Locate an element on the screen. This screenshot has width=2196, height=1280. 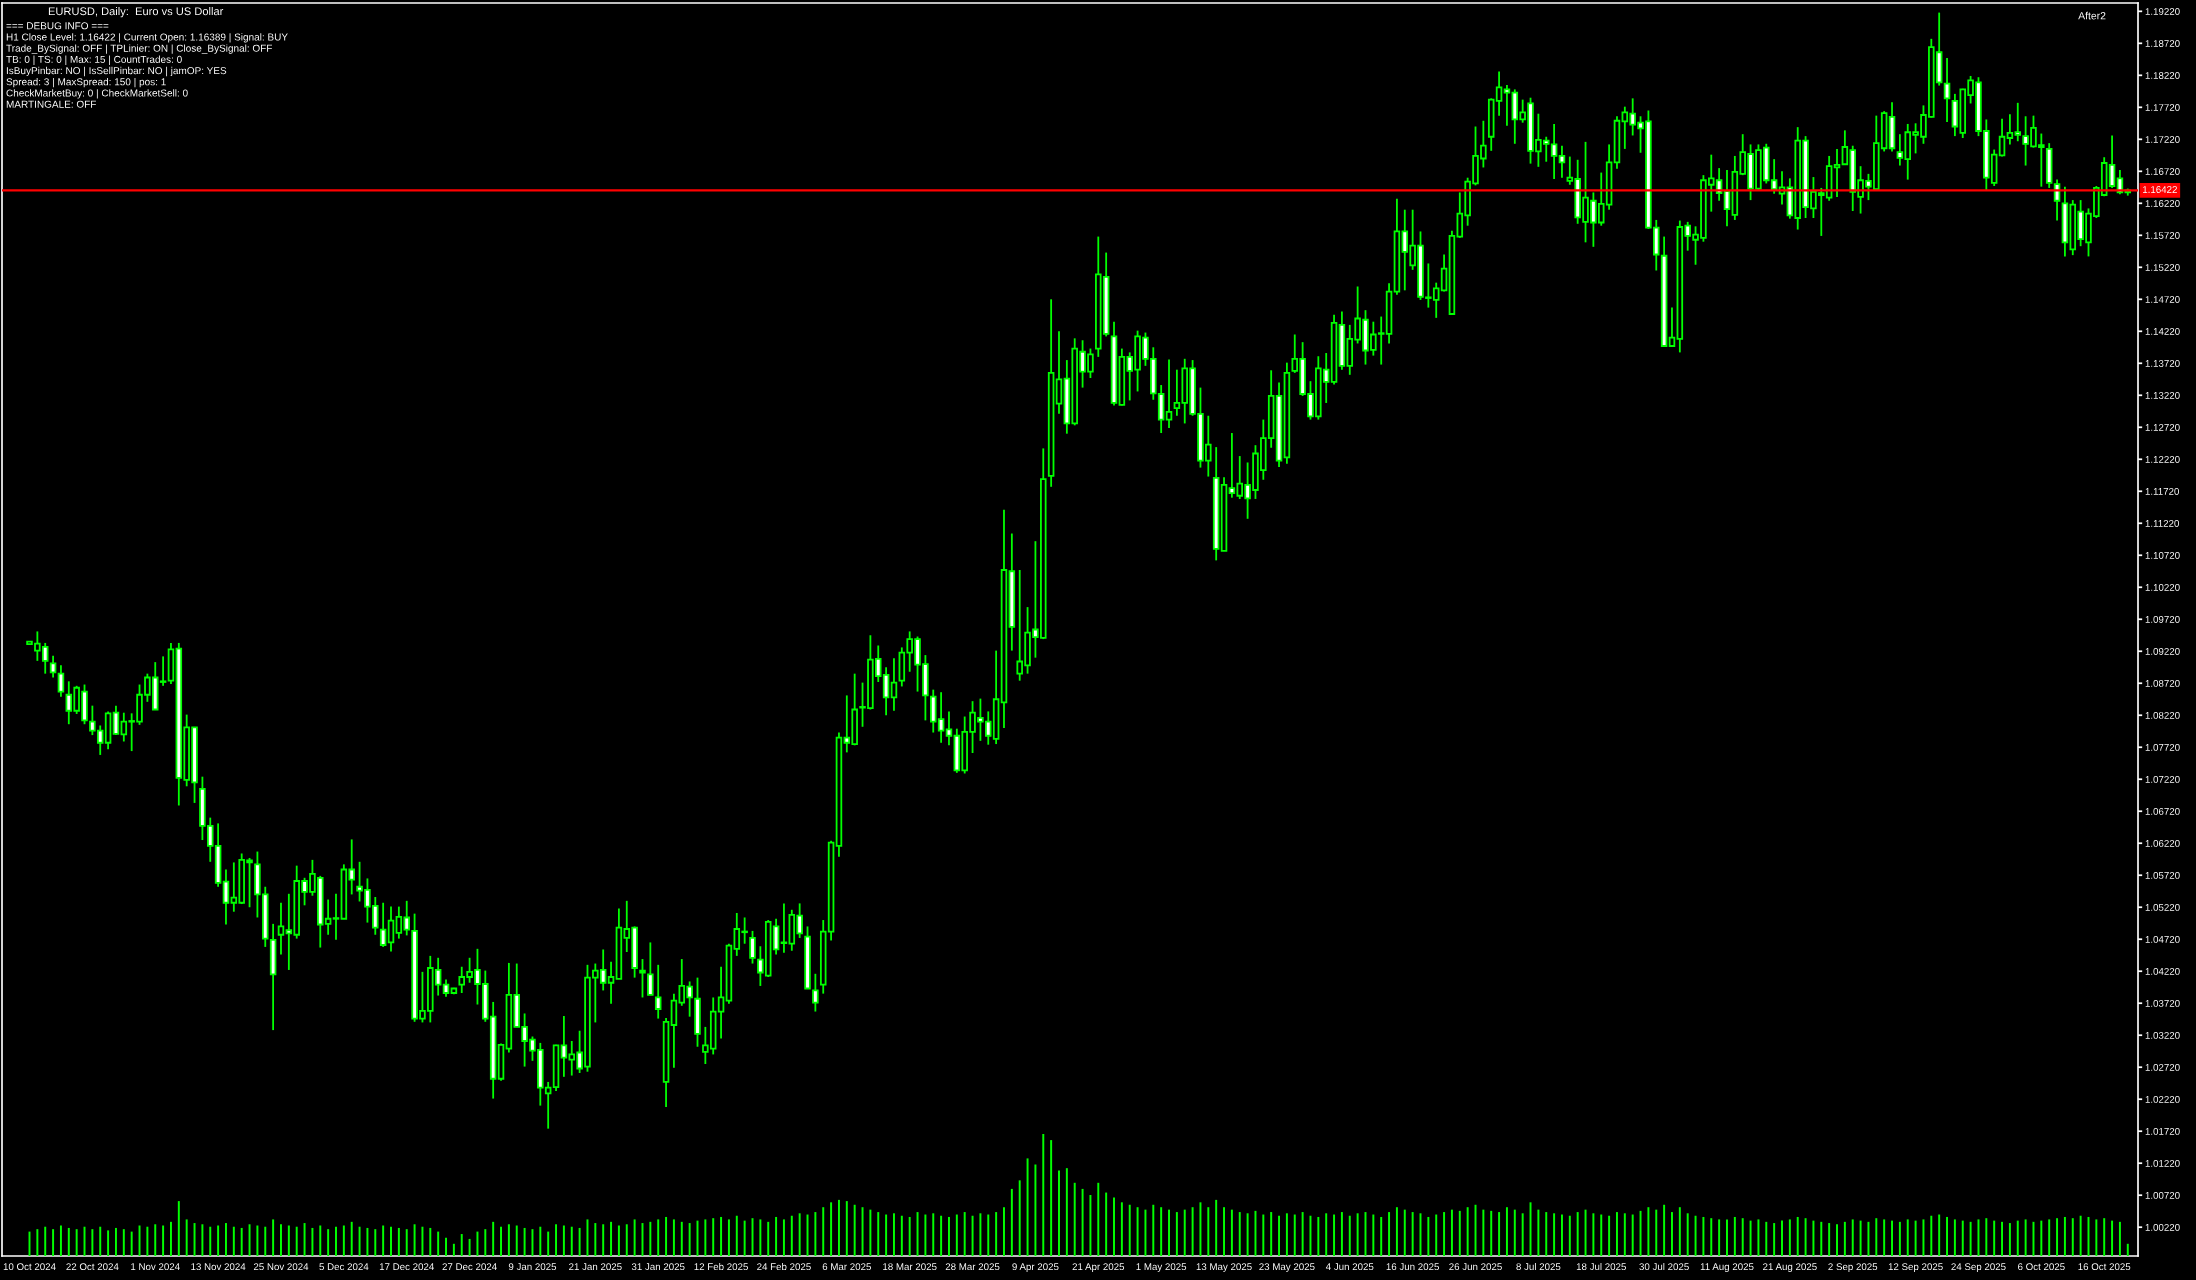
x-tick-label: 28 Mar 2025 is located at coordinates (972, 1267).